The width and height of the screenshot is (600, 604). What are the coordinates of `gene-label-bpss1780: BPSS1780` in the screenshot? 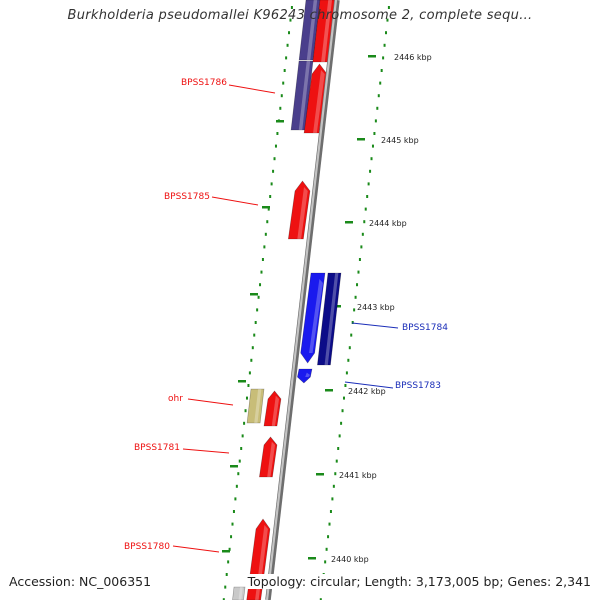 It's located at (147, 547).